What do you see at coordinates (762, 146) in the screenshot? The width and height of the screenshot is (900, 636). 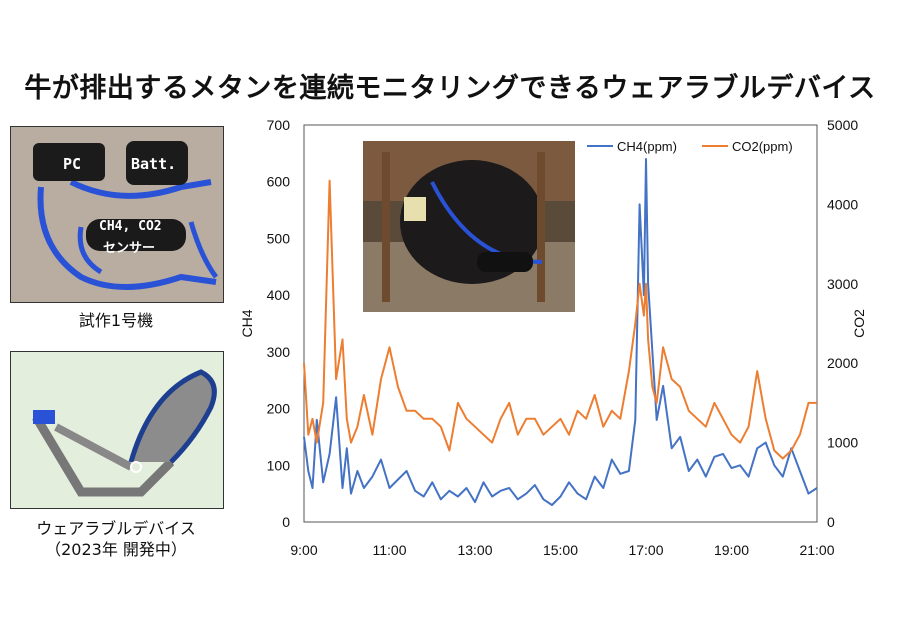 I see `legend-label: CO2(ppm)` at bounding box center [762, 146].